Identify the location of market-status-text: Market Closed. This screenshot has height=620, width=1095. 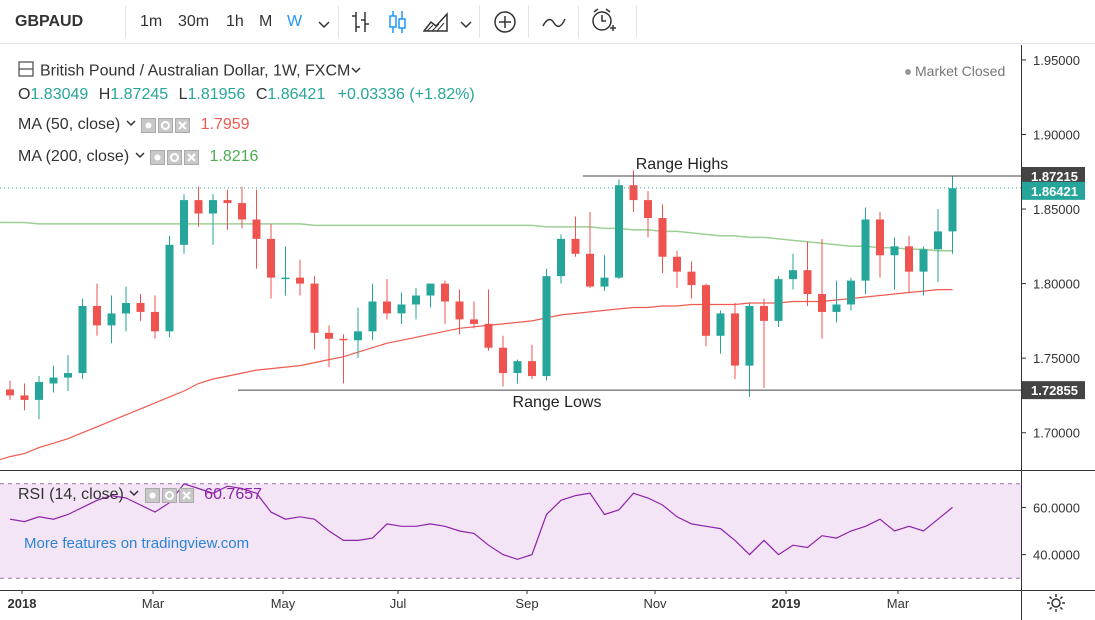
(960, 71).